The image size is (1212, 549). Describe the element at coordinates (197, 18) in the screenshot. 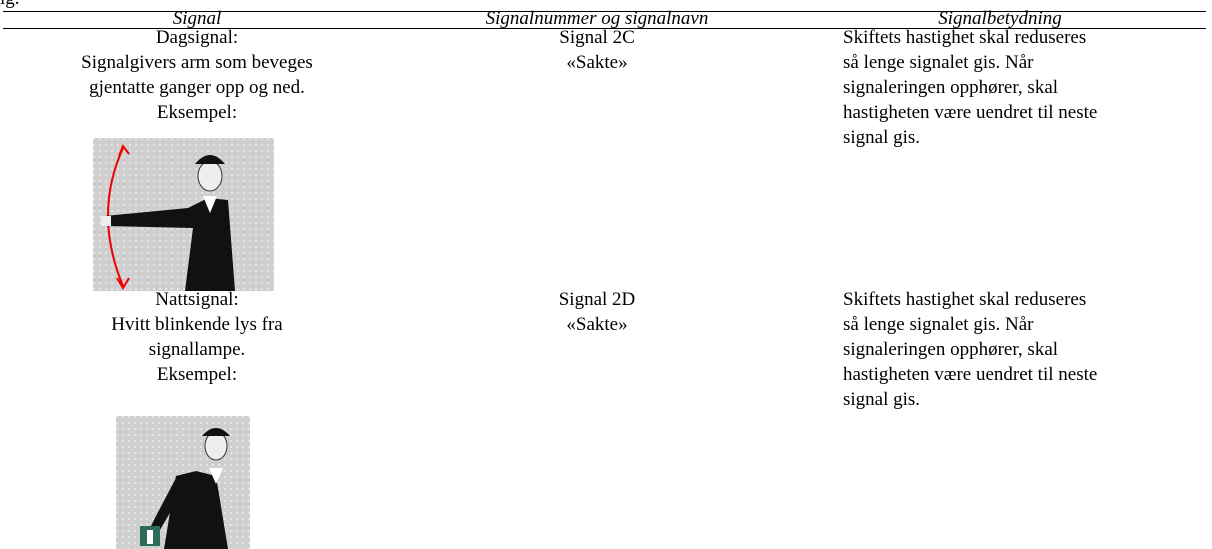

I see `column-header: Signal` at that location.